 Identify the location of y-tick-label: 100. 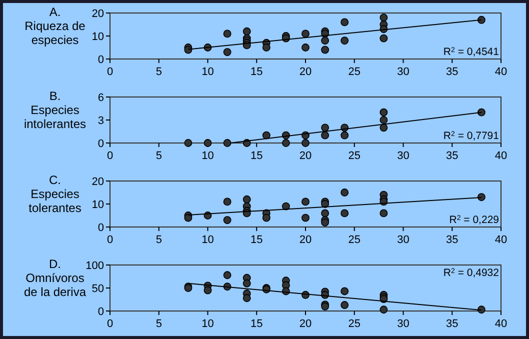
(95, 266).